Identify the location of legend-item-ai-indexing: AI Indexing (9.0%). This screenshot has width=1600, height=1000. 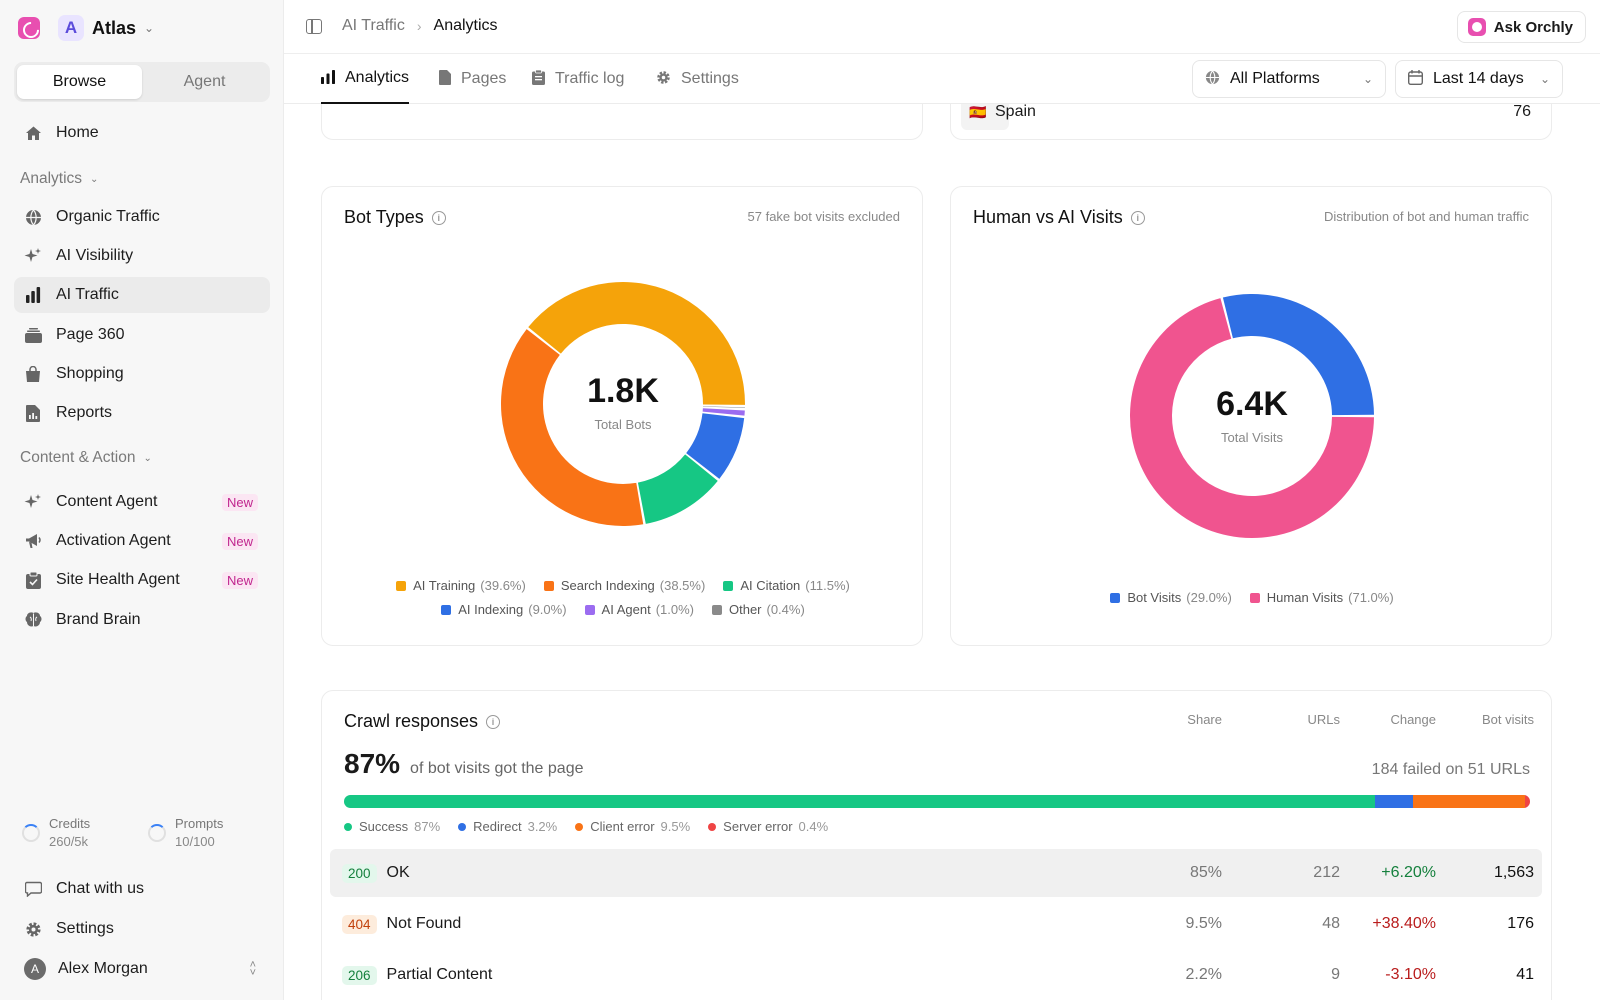
(504, 609).